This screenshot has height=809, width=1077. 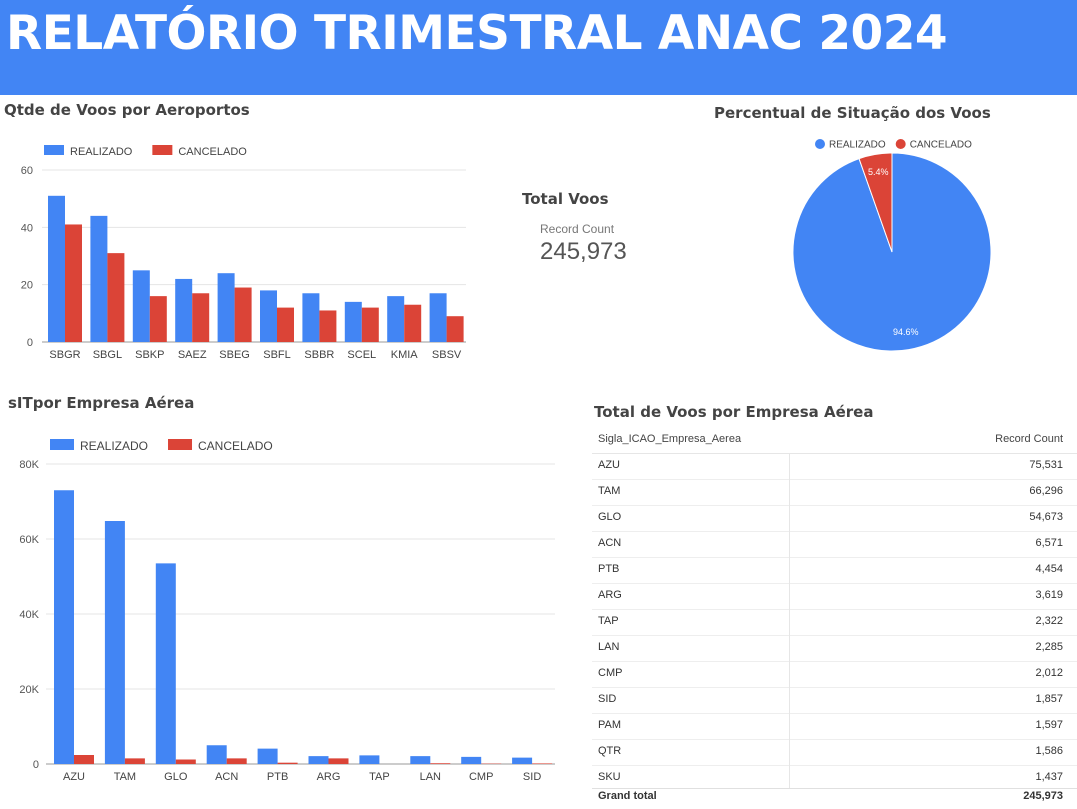 I want to click on bar-realizado-lan, so click(x=420, y=760).